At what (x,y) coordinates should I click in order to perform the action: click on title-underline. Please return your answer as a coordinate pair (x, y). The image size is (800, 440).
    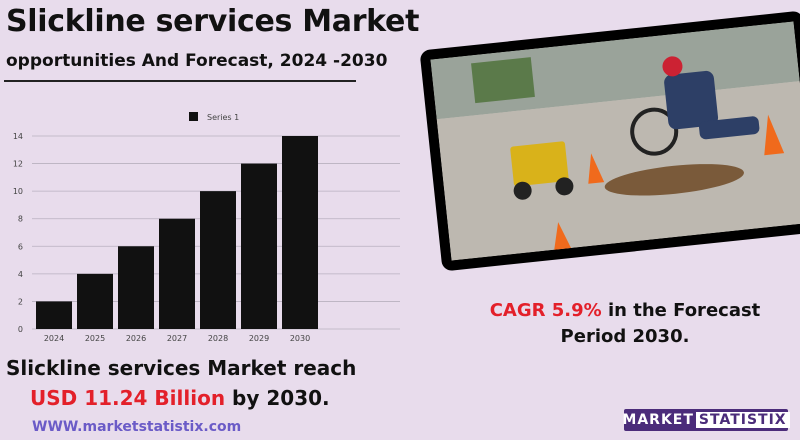
    Looking at the image, I should click on (180, 81).